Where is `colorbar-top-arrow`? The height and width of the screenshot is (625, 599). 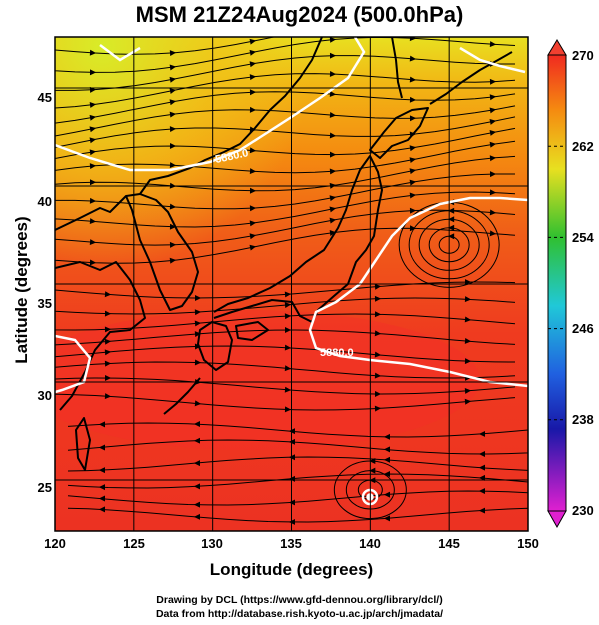 colorbar-top-arrow is located at coordinates (557, 47).